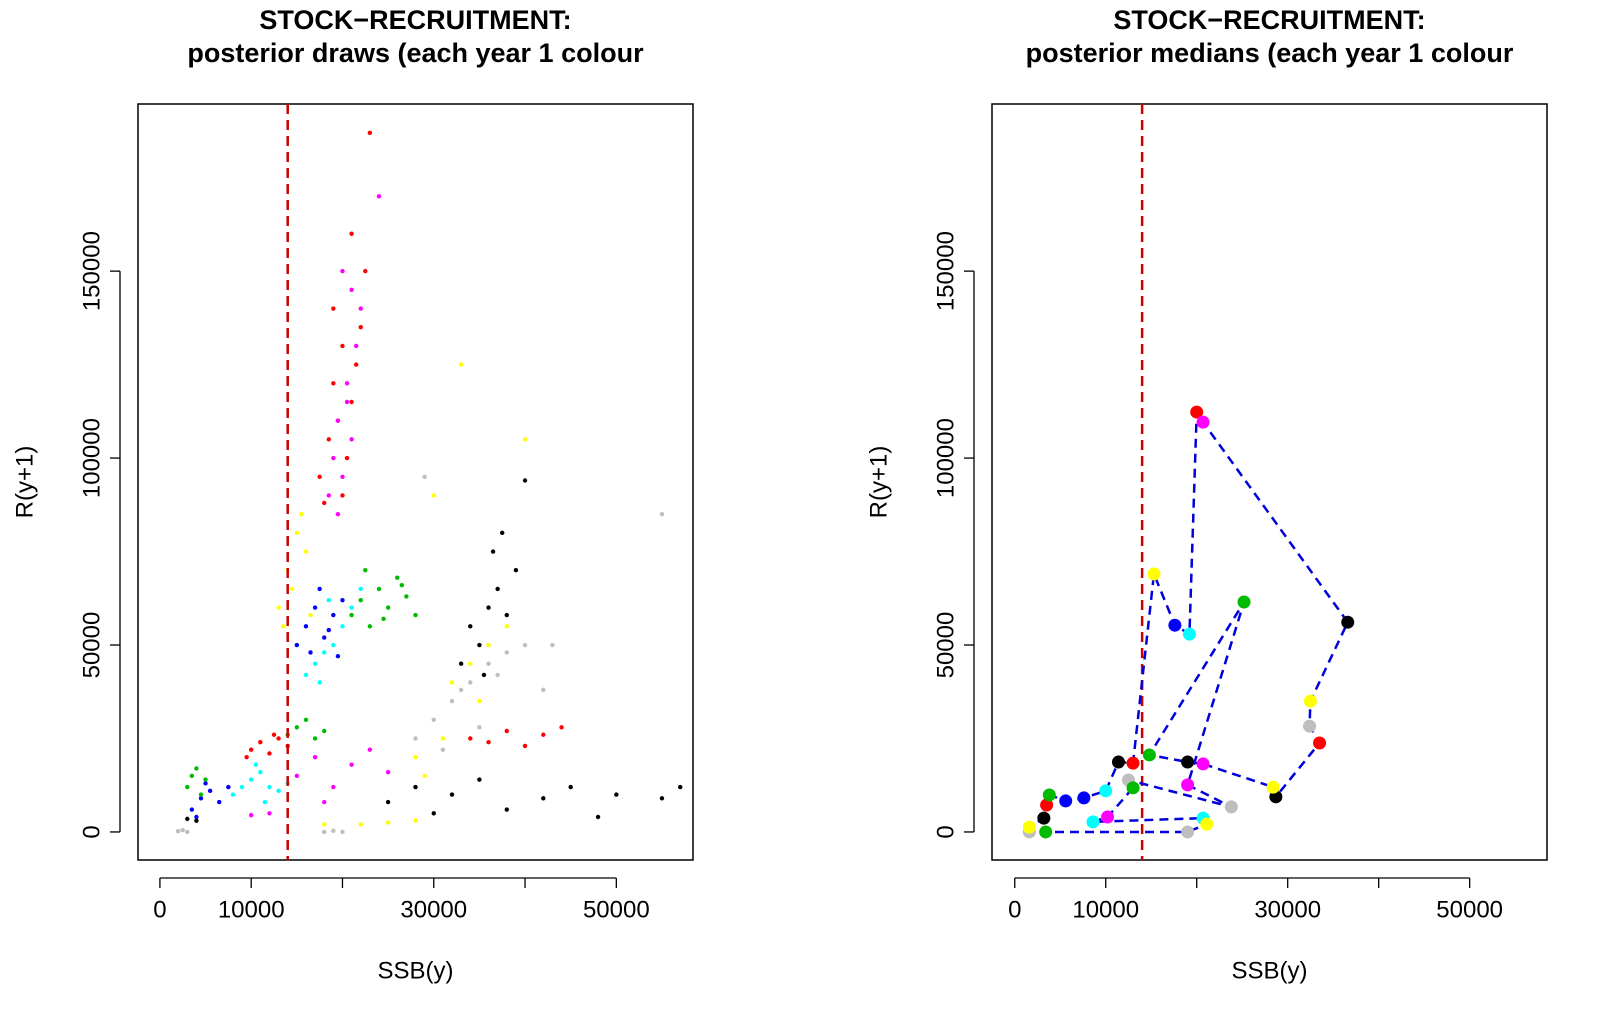  Describe the element at coordinates (159, 909) in the screenshot. I see `x-tick-label: 0` at that location.